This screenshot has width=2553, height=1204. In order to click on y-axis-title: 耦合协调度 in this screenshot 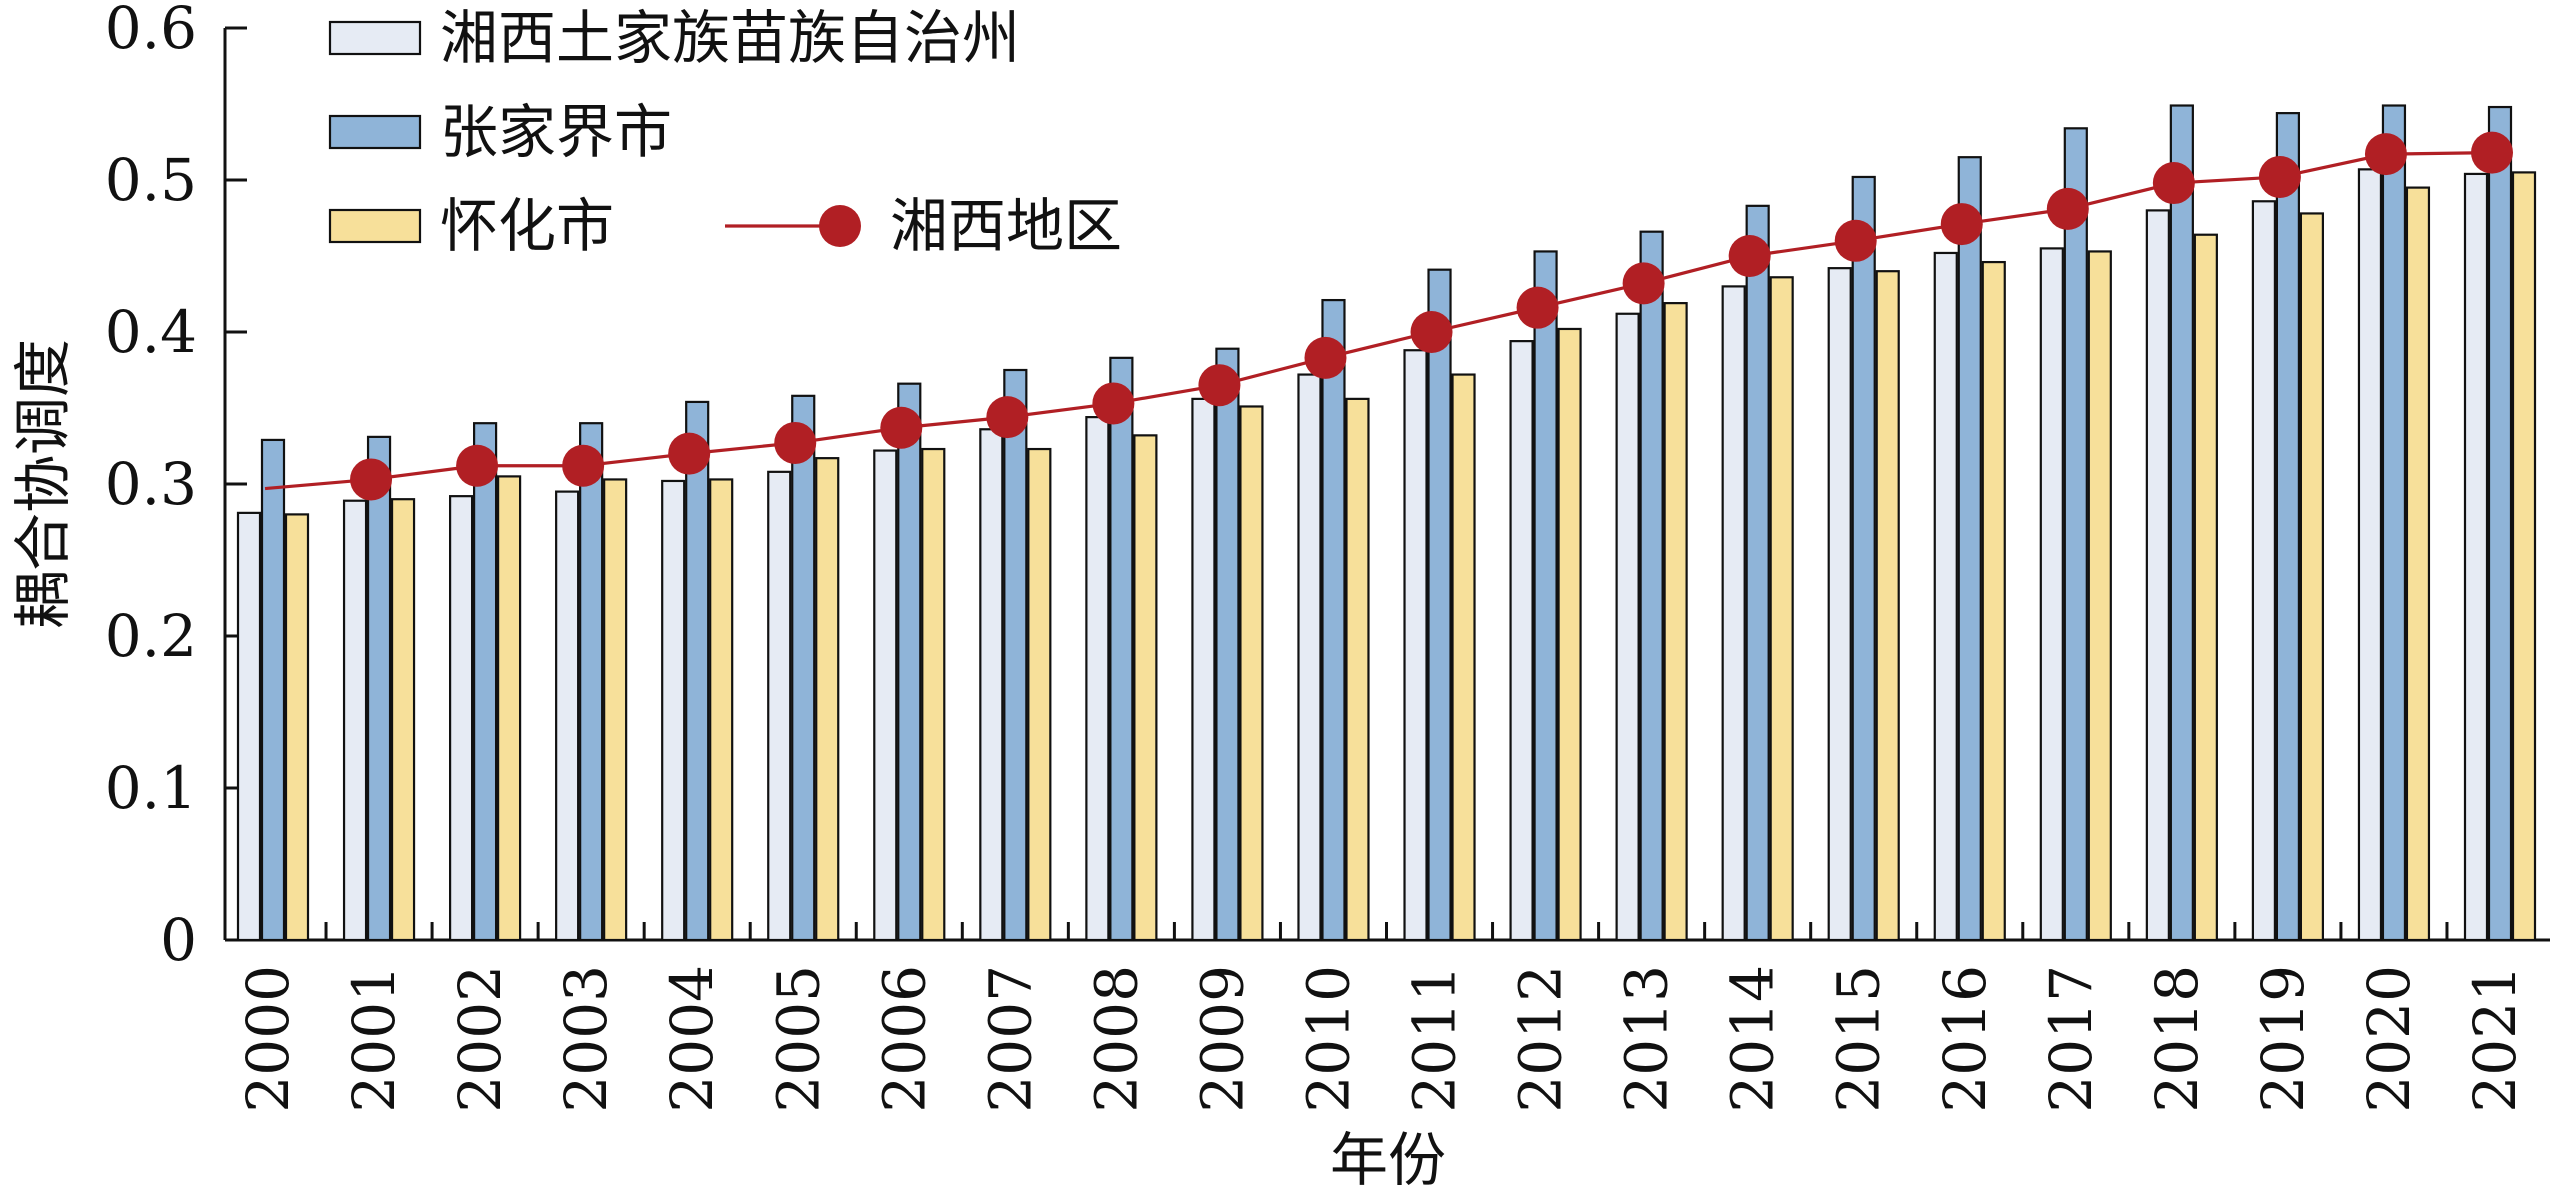, I will do `click(43, 484)`.